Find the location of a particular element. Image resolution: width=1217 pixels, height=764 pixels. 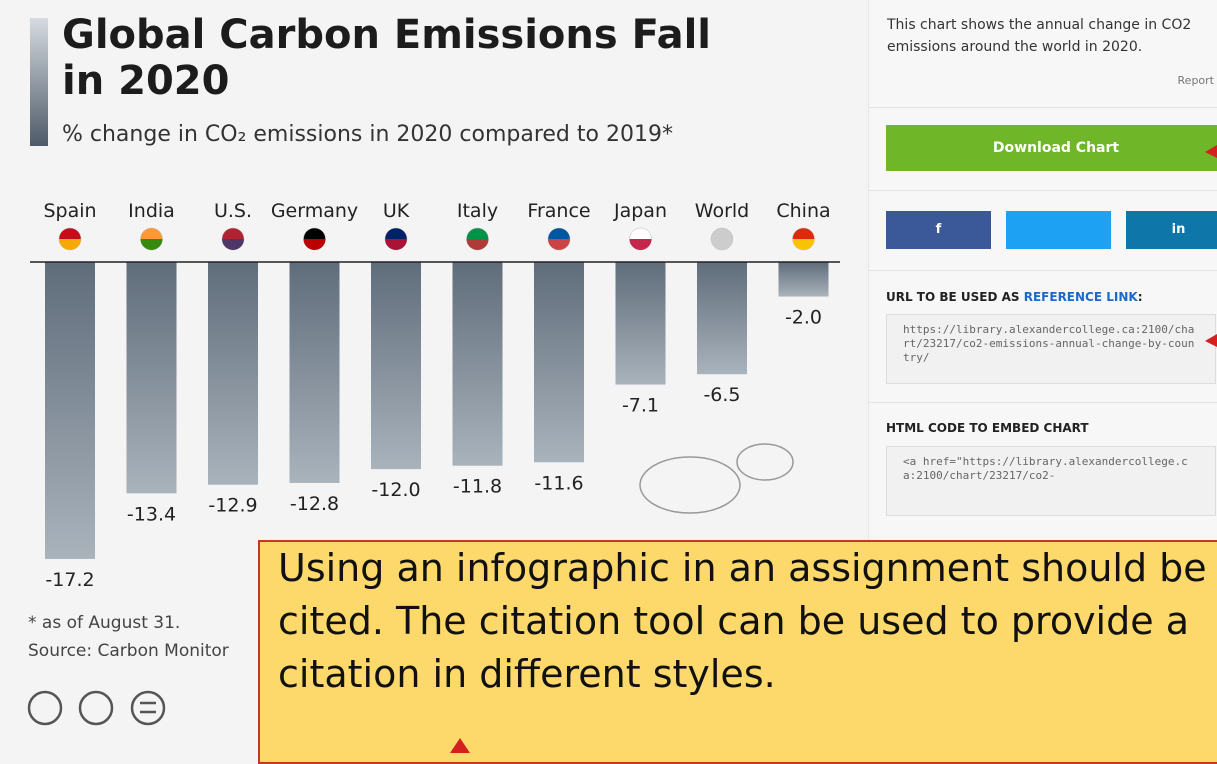

download-button: Download Chart is located at coordinates (1051, 148).